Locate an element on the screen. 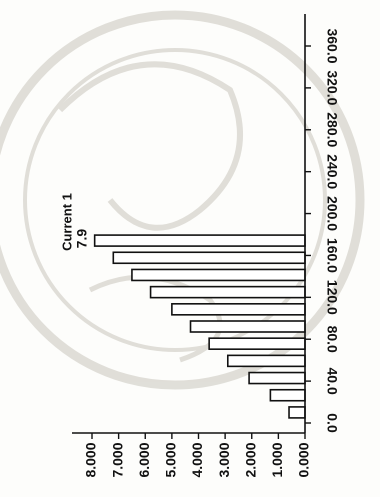 The width and height of the screenshot is (380, 497). value-tick-label: 1.000 is located at coordinates (277, 459).